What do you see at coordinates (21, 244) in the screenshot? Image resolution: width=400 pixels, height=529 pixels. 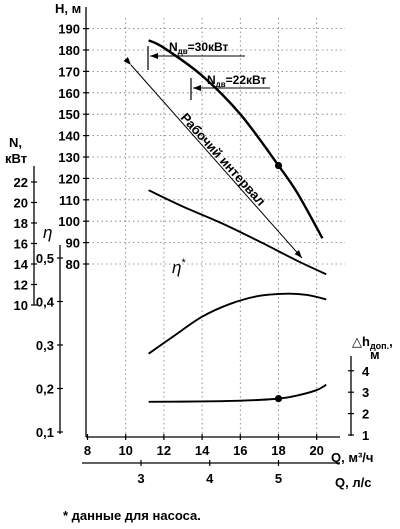 I see `power-tick-label: 16` at bounding box center [21, 244].